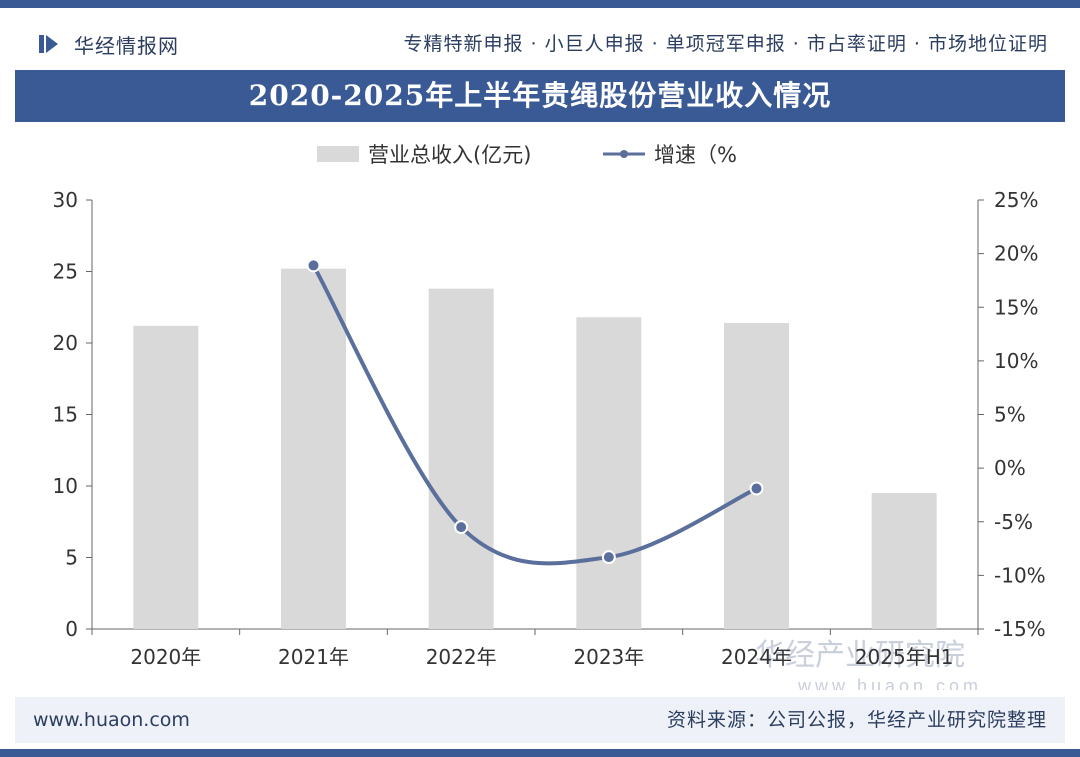  I want to click on y-right-tick-label: 10%, so click(1016, 361).